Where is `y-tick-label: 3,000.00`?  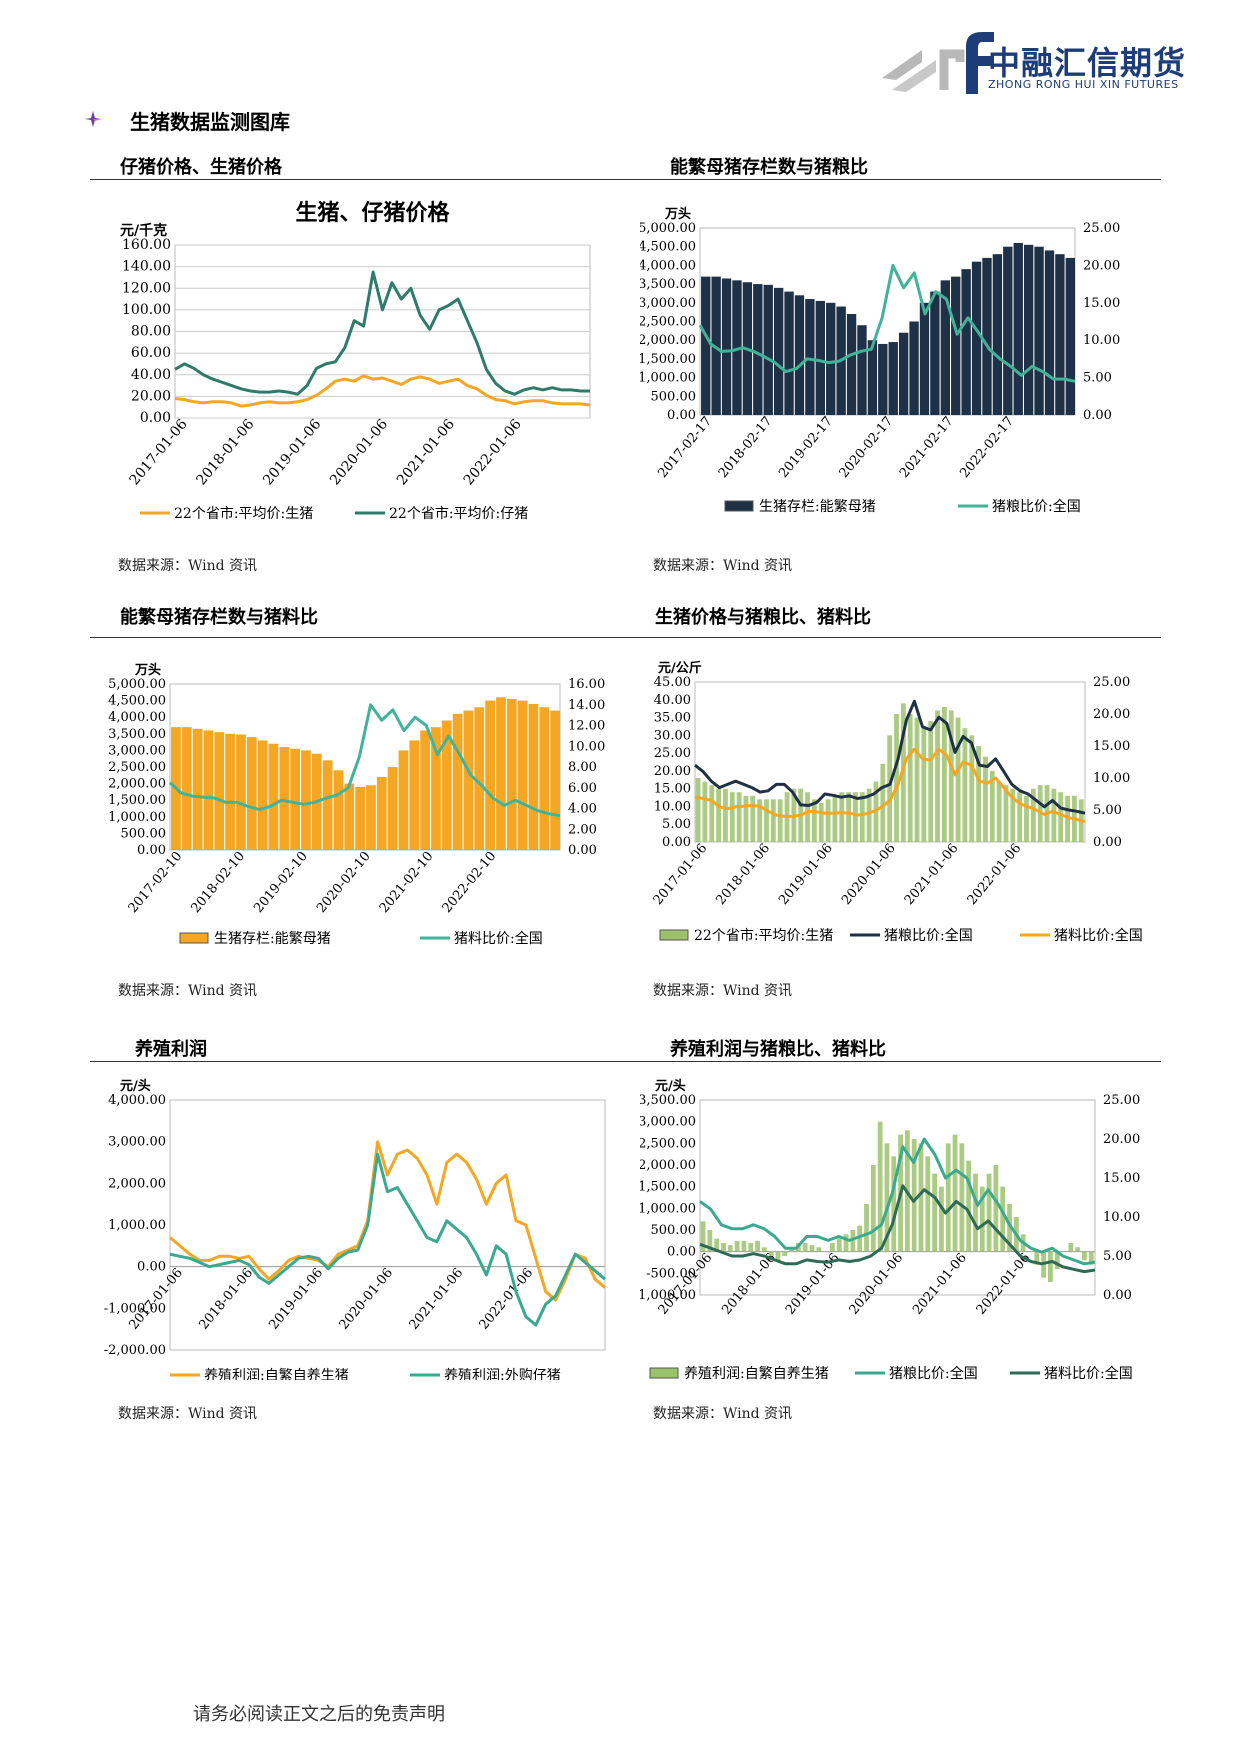 y-tick-label: 3,000.00 is located at coordinates (137, 1142).